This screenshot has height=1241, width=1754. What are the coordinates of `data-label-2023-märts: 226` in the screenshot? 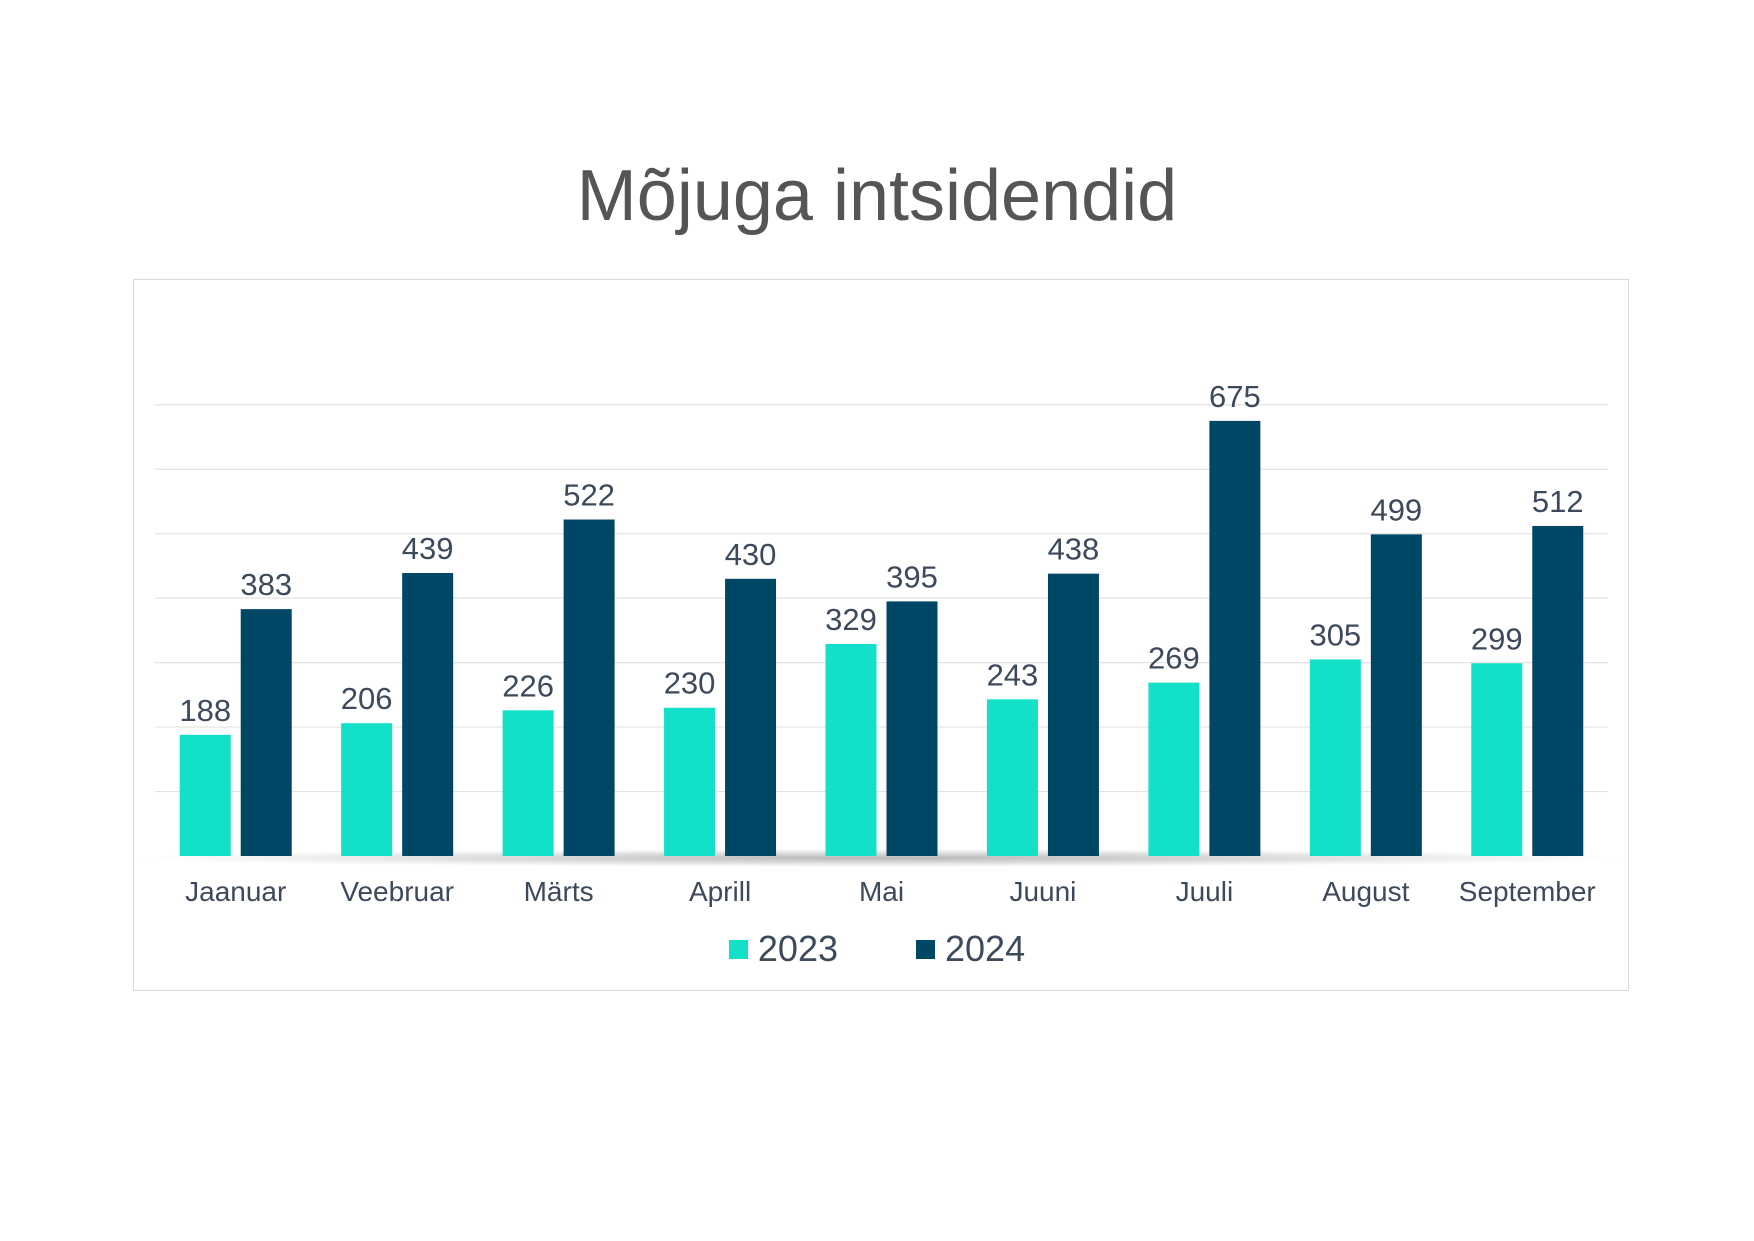 It's located at (528, 685).